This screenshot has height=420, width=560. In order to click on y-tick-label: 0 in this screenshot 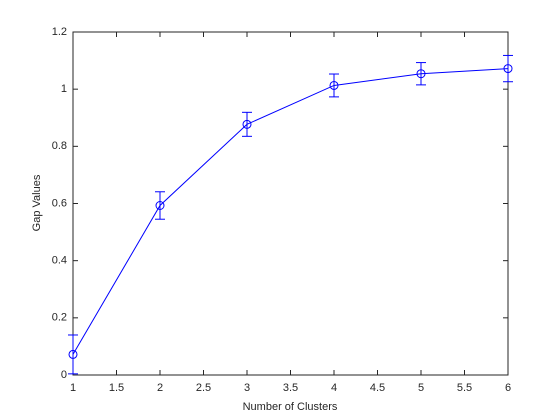, I will do `click(64, 375)`.